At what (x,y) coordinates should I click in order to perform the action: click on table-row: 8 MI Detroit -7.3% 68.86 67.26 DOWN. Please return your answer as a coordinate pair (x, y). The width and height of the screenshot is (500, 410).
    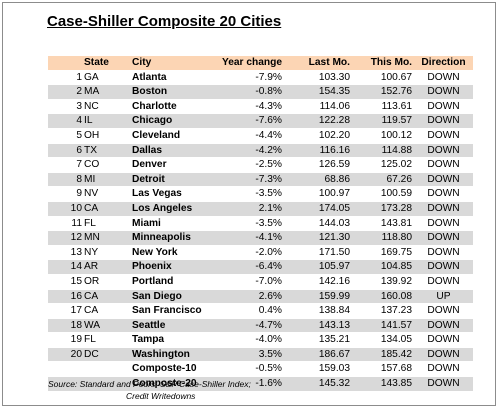
    Looking at the image, I should click on (260, 180).